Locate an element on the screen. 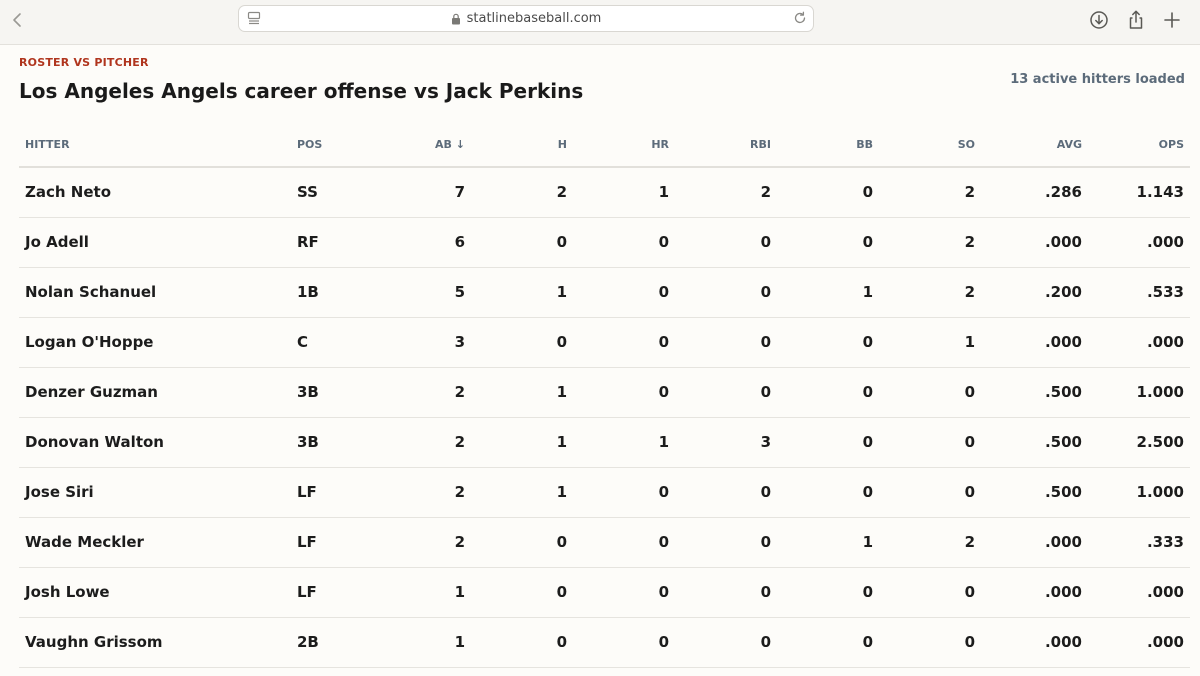  stat-h: 2 is located at coordinates (522, 192).